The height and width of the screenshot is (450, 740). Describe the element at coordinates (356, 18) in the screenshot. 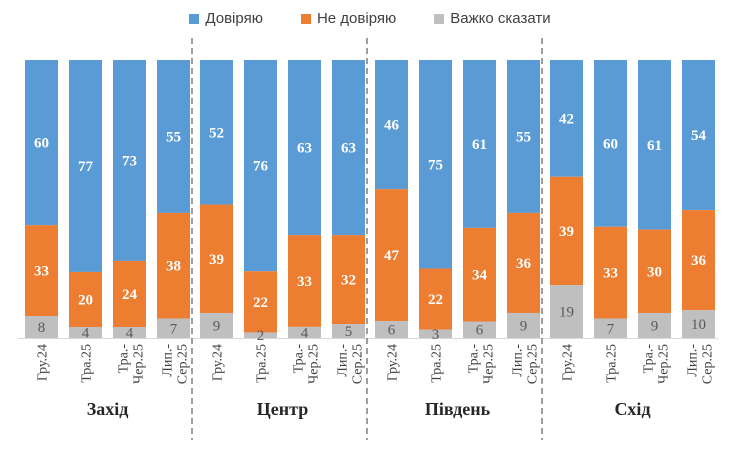

I see `legend-label-distrust: Не довіряю` at that location.